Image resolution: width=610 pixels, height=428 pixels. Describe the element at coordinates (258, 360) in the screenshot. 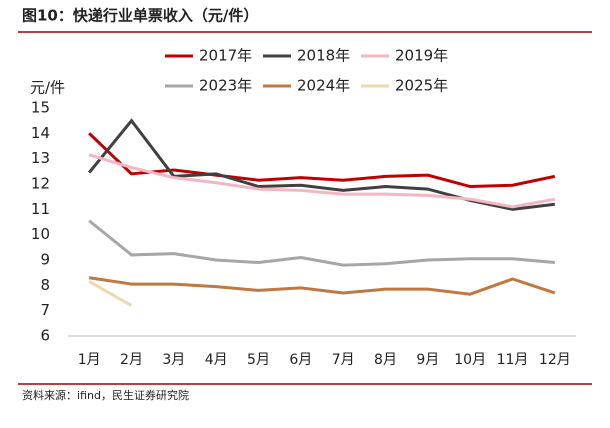

I see `x-tick-label: 5月` at that location.